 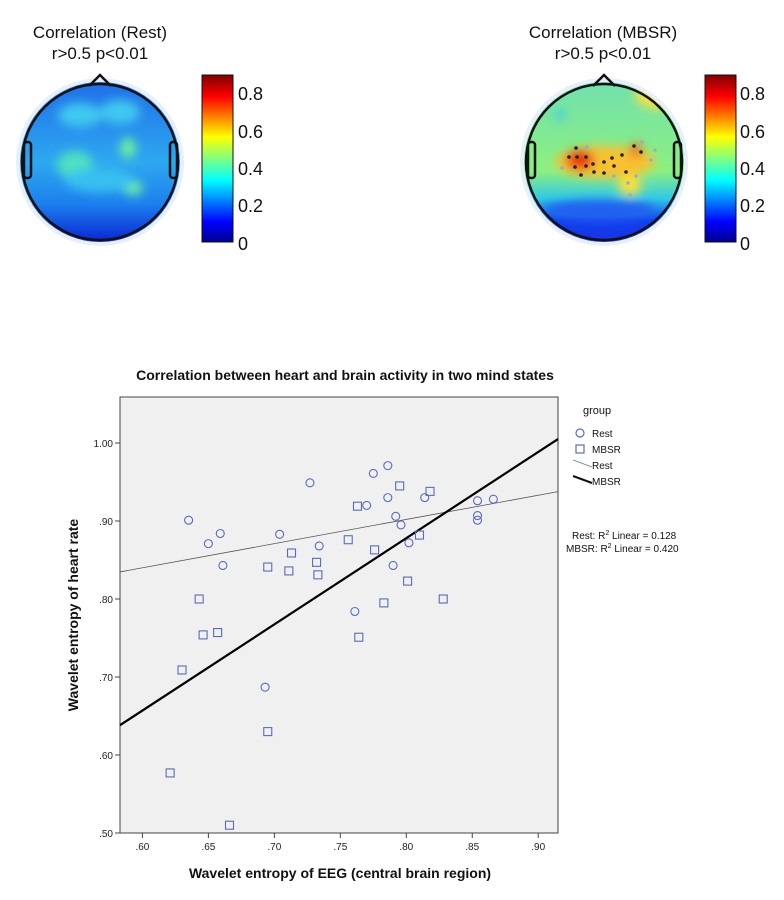 What do you see at coordinates (603, 32) in the screenshot?
I see `topomap-mbsr-title-text: Correlation (MBSR)` at bounding box center [603, 32].